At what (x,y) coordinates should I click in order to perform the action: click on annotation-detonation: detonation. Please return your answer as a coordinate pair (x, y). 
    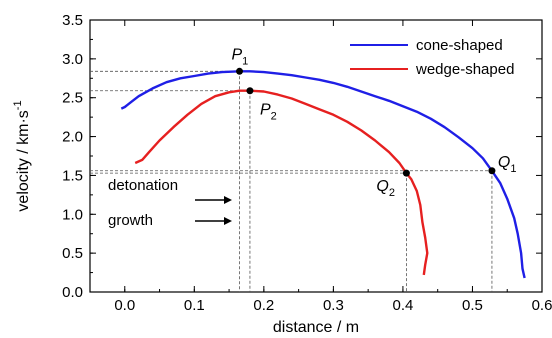
    Looking at the image, I should click on (143, 185).